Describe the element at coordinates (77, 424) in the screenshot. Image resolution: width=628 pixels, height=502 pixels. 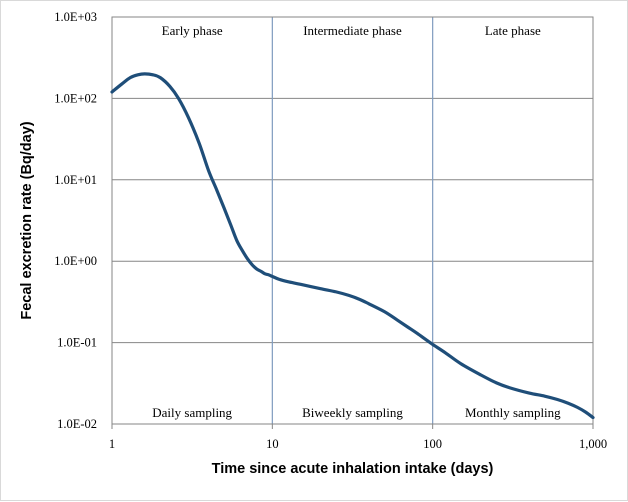
I see `y-tick-label: 1.0E-02` at that location.